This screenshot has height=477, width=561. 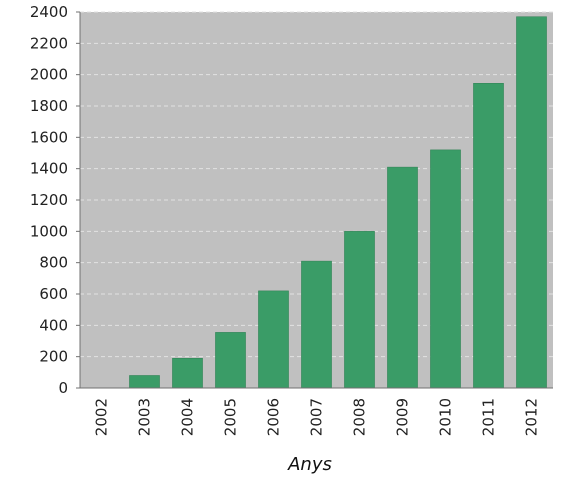 What do you see at coordinates (403, 417) in the screenshot?
I see `x-tick-label: 2009` at bounding box center [403, 417].